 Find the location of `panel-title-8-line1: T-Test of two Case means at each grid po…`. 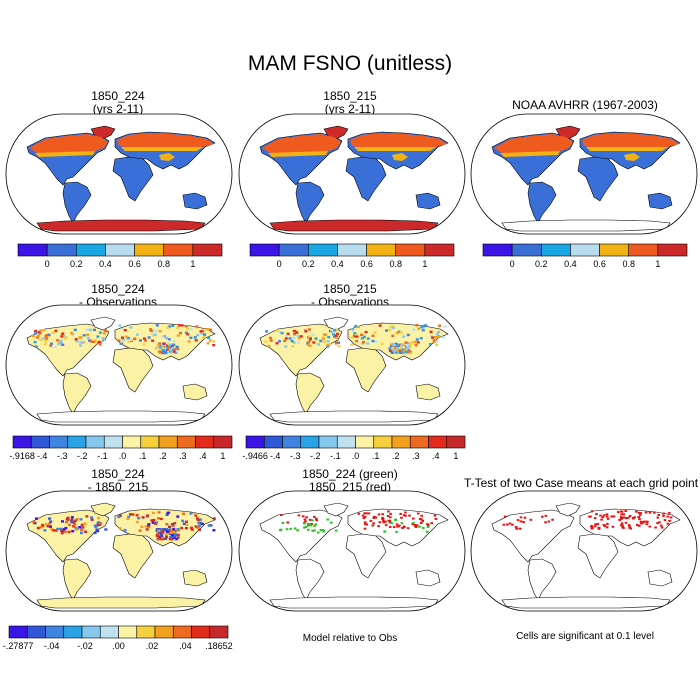

panel-title-8-line1: T-Test of two Case means at each grid po… is located at coordinates (581, 483).